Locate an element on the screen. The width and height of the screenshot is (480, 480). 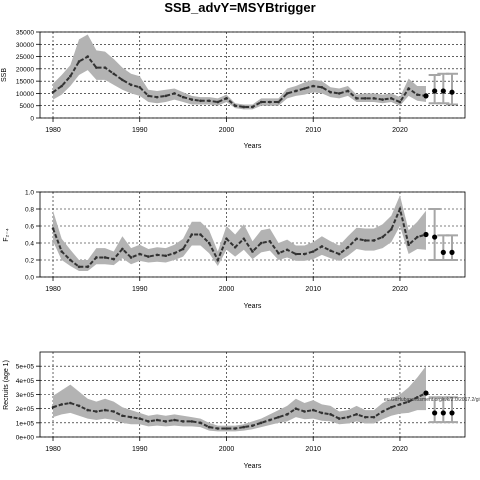
y-tick-label: 35000 is located at coordinates (25, 33).